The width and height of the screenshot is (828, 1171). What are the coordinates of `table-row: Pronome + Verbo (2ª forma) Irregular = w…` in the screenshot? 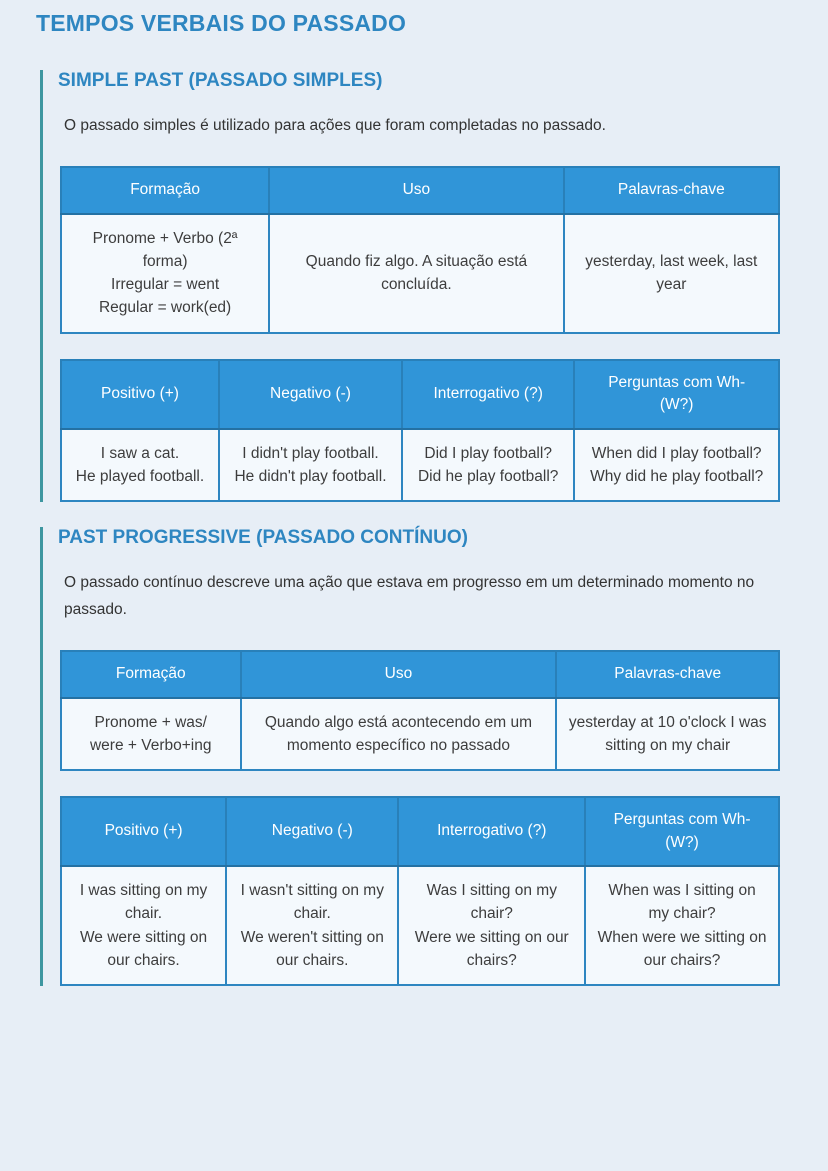 It's located at (420, 273).